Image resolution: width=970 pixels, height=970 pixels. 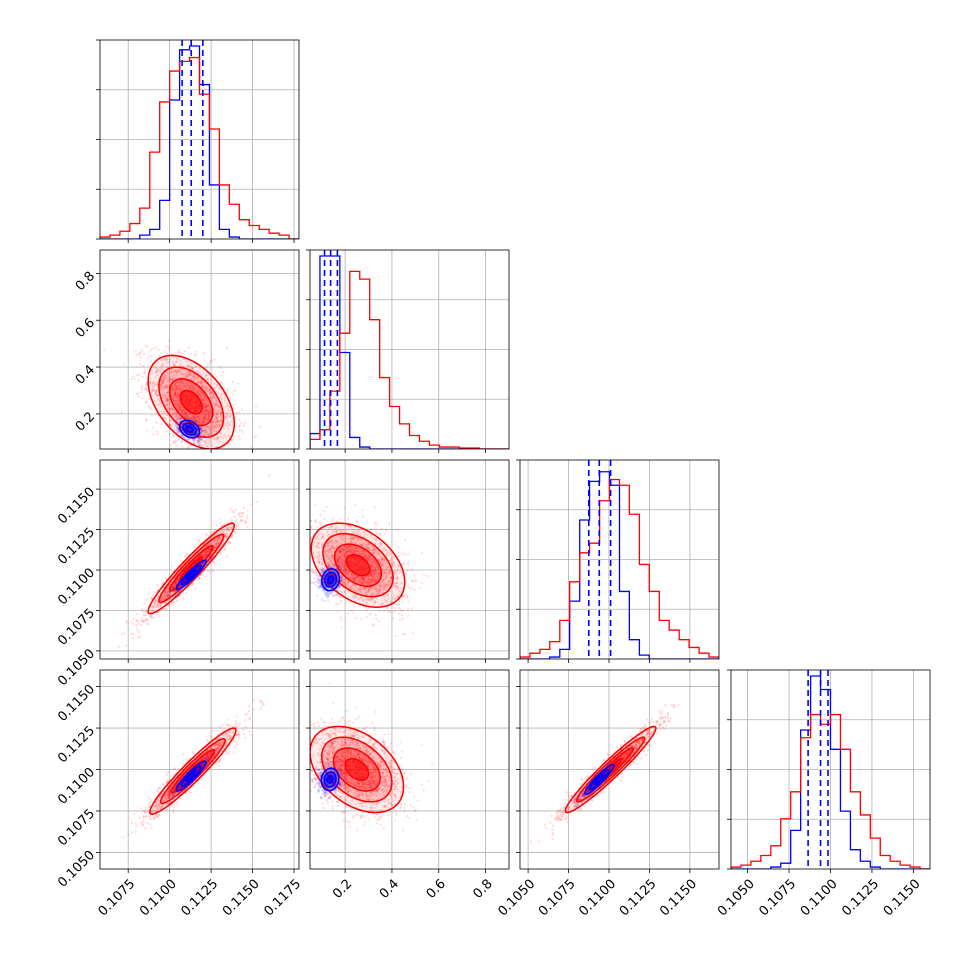 What do you see at coordinates (182, 397) in the screenshot?
I see `scatter-data` at bounding box center [182, 397].